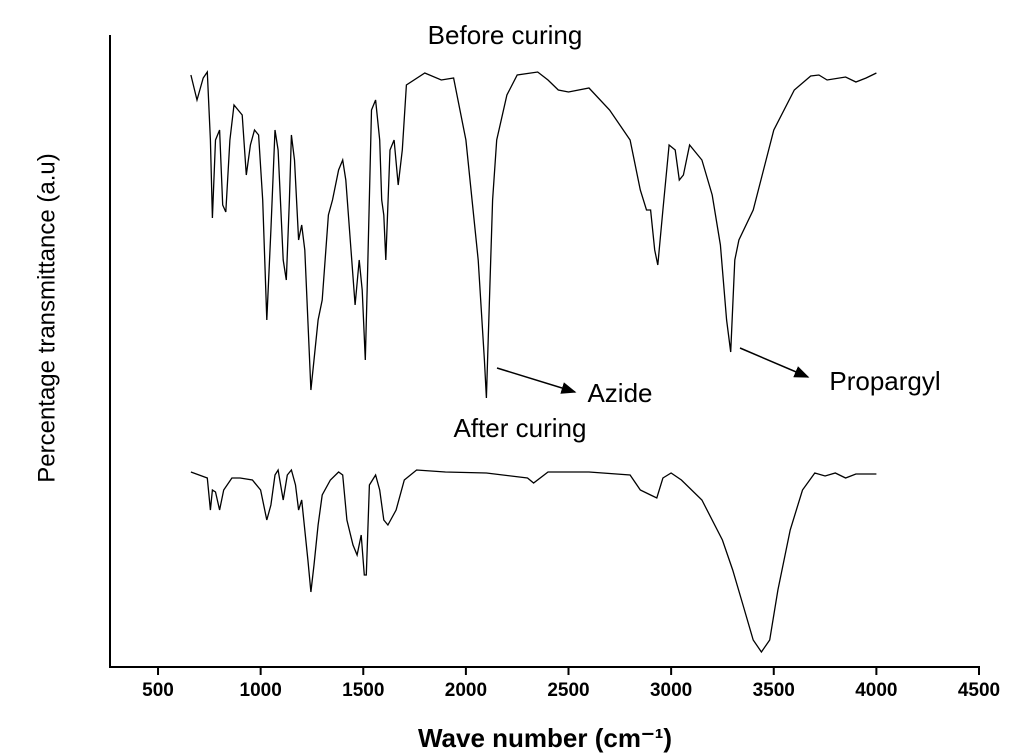 The image size is (1020, 756). I want to click on series-label: After curing, so click(520, 428).